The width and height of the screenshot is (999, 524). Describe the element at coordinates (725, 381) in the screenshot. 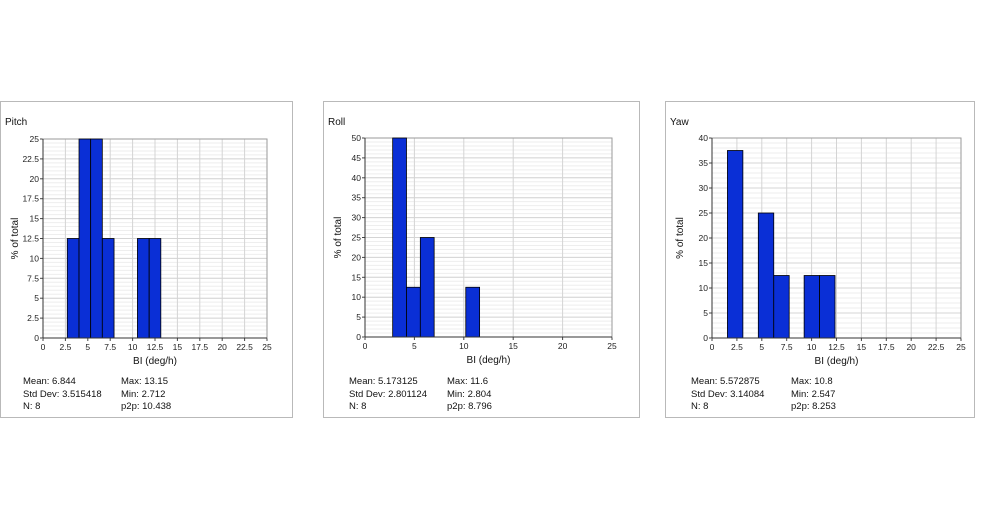

I see `stat-mean: Mean: 5.572875` at that location.